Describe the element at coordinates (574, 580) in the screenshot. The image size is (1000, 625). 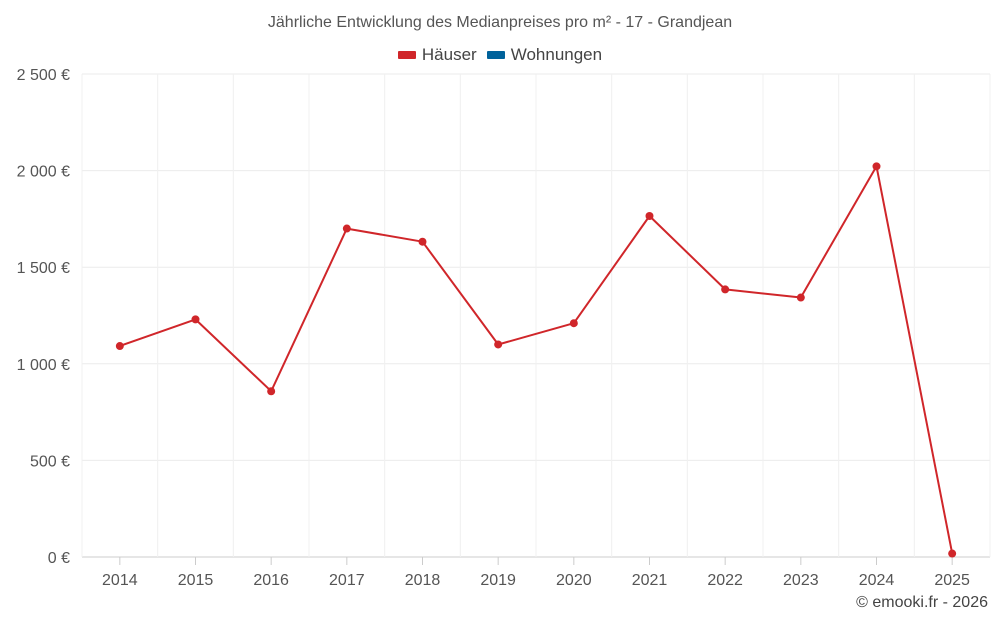
I see `x-tick-label: 2020` at that location.